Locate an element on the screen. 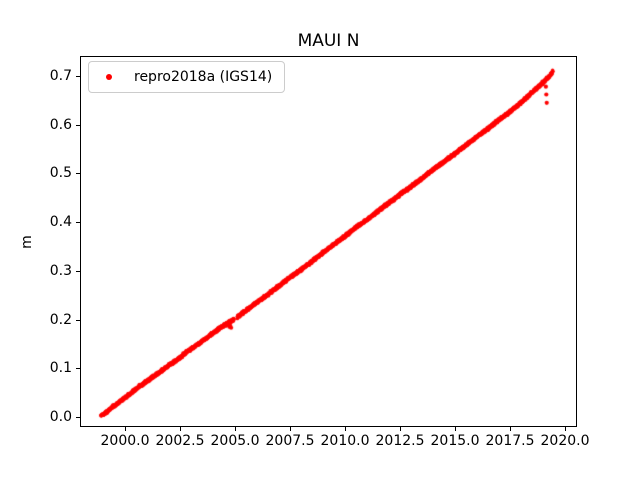 The image size is (640, 480). y-tick-label: 0.3 is located at coordinates (60, 271).